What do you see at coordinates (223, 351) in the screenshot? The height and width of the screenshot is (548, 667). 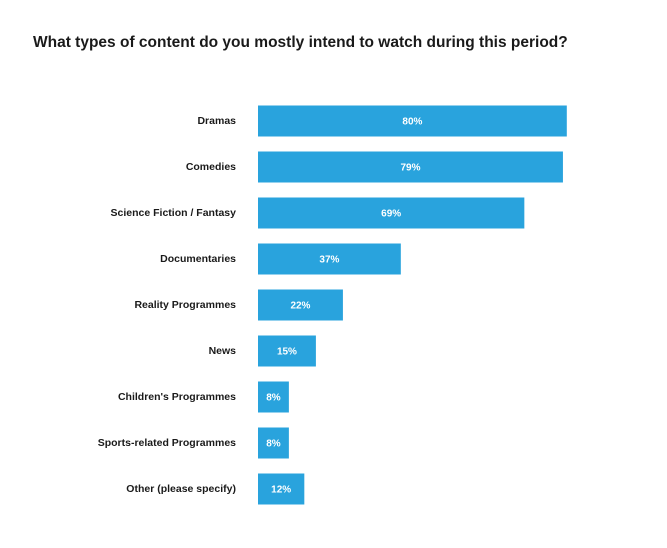 I see `category-label-news: News` at bounding box center [223, 351].